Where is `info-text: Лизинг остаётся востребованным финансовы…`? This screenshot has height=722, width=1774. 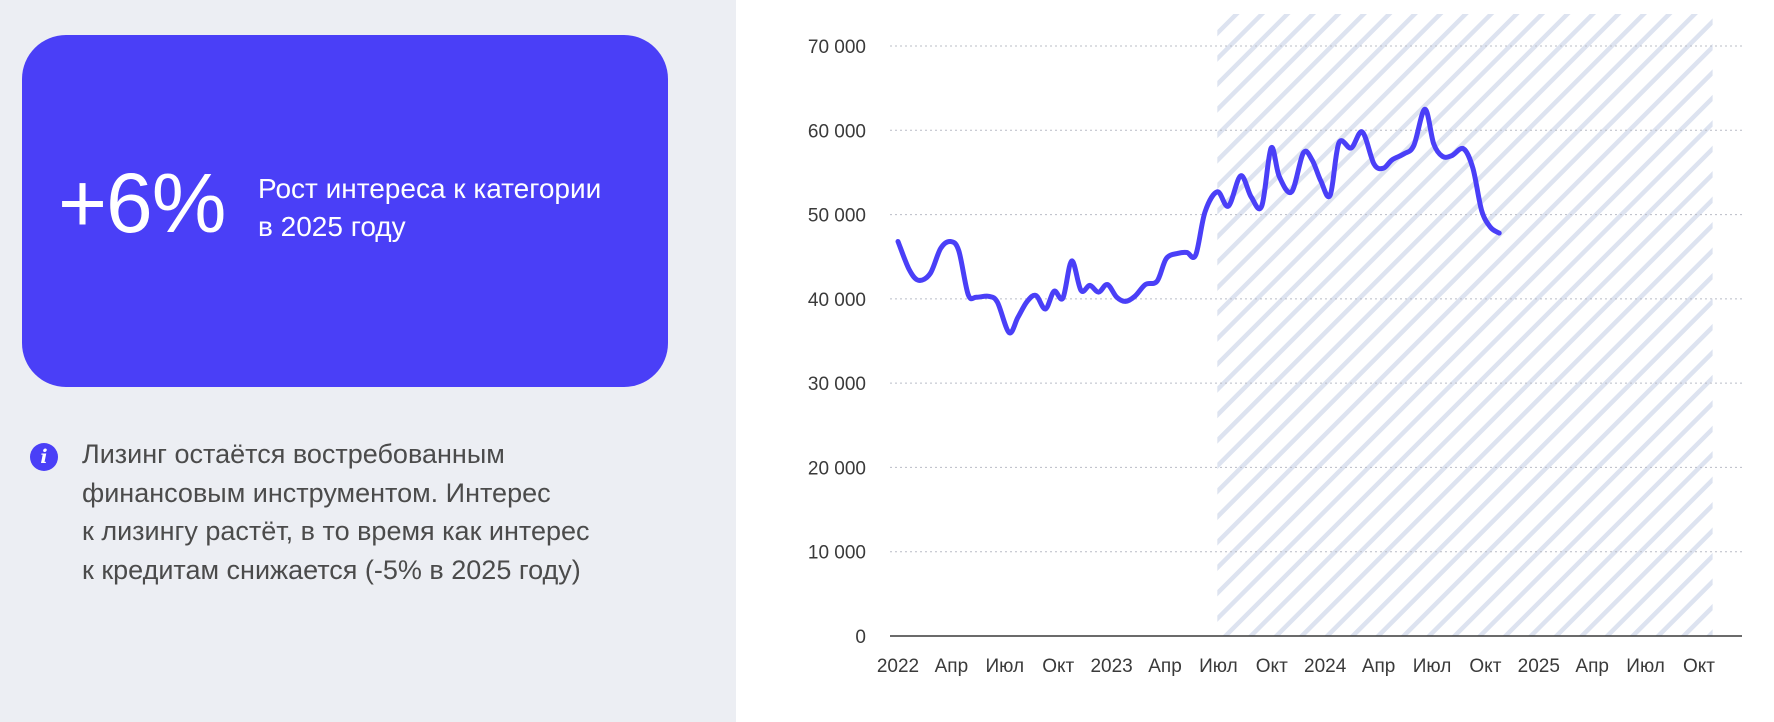 info-text: Лизинг остаётся востребованным финансовы… is located at coordinates (372, 512).